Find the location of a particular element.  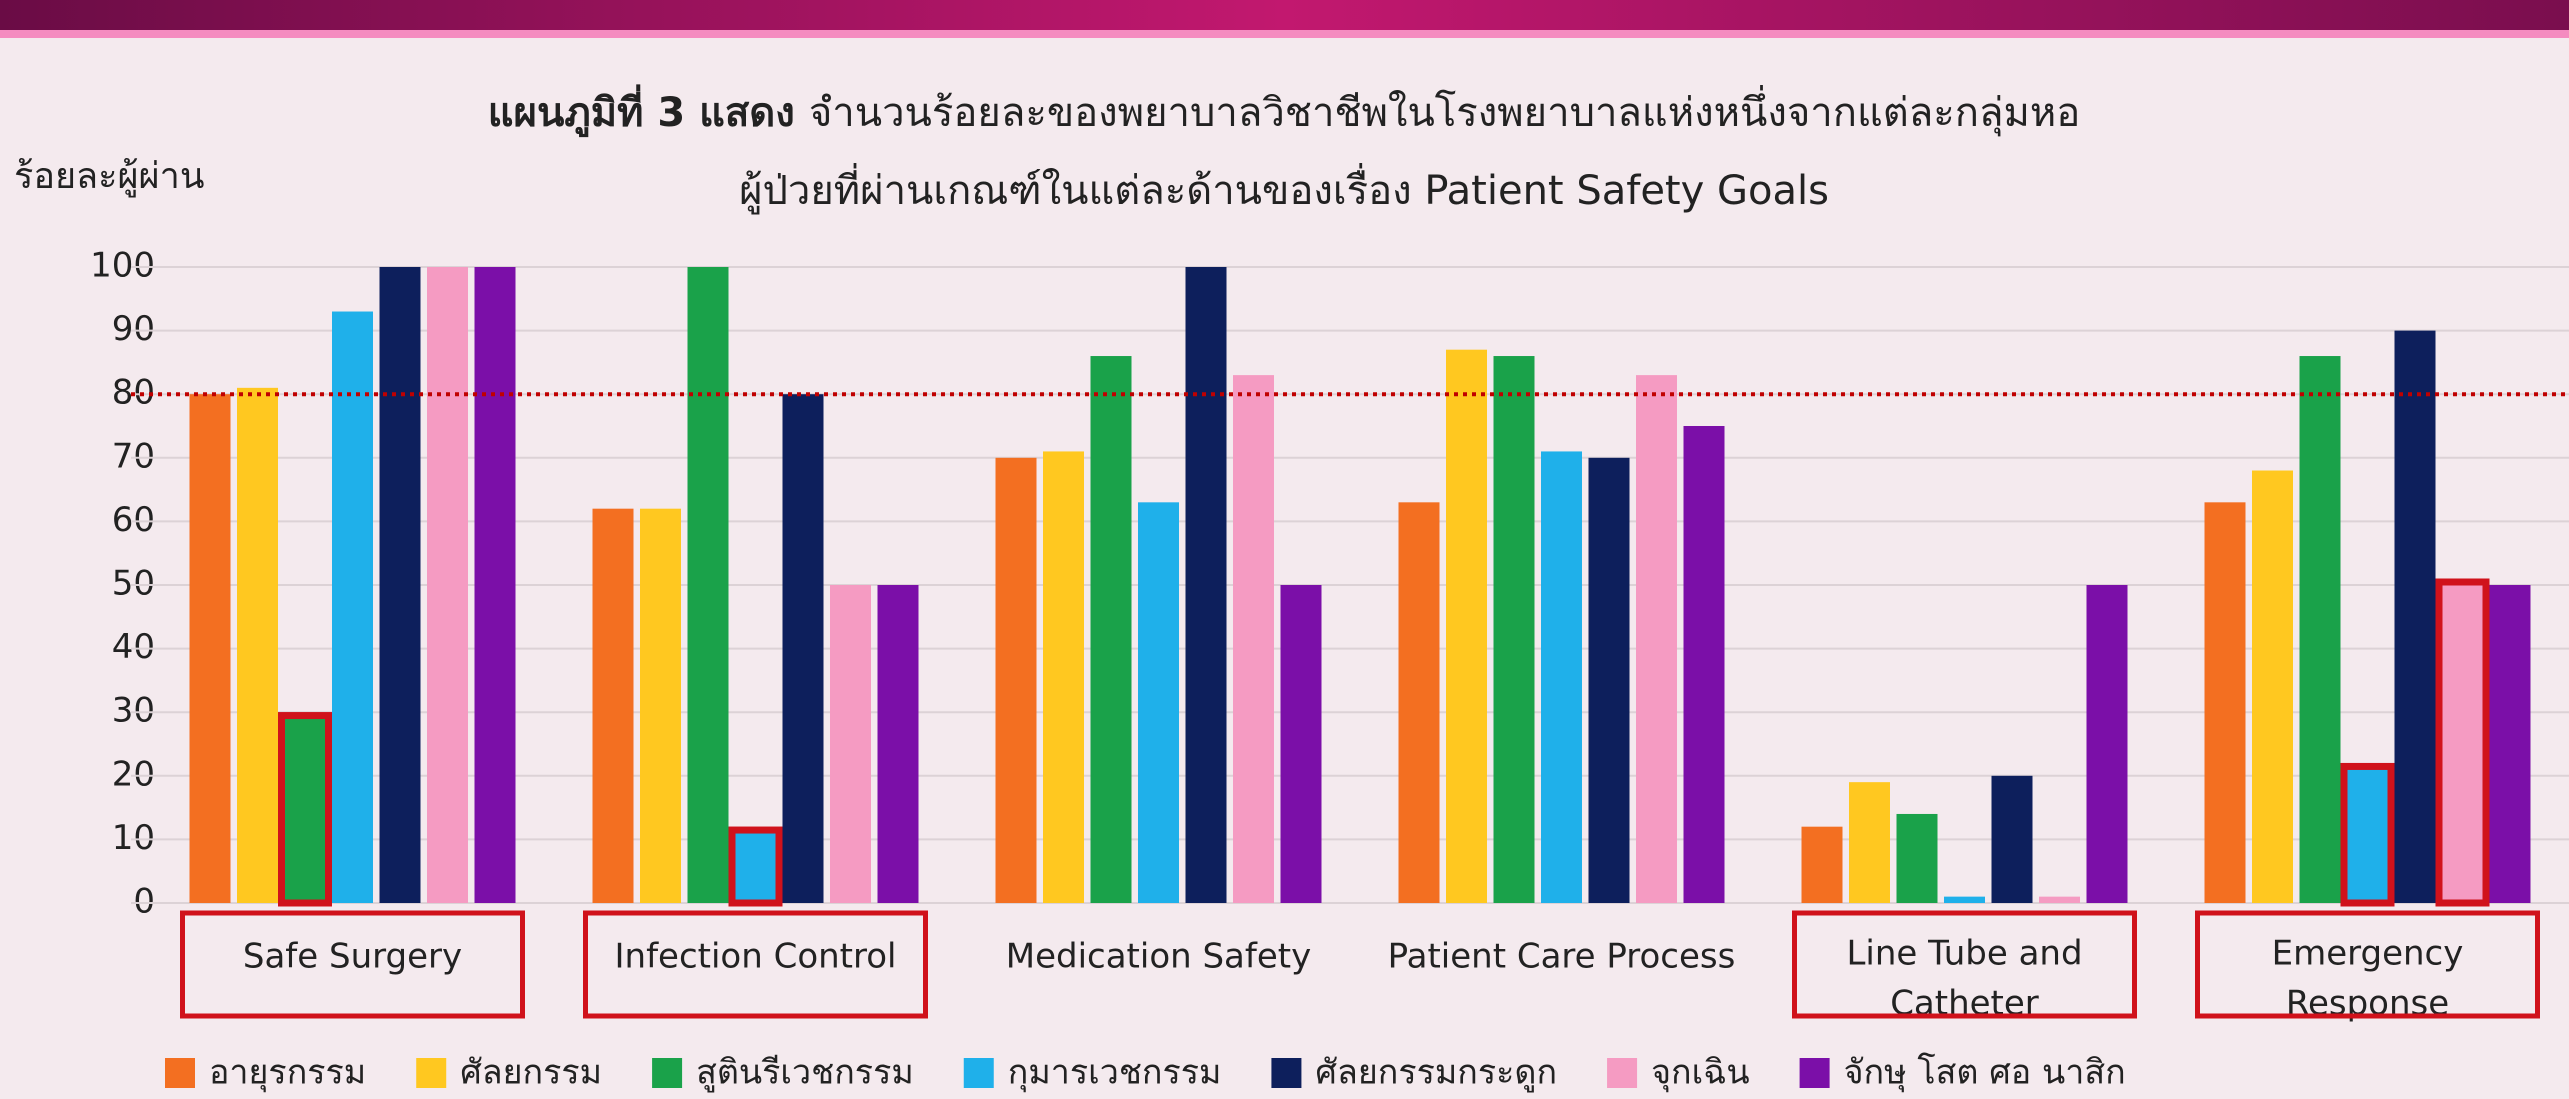

legend-label: ศัลยกรรมกระดูก is located at coordinates (1436, 1073).